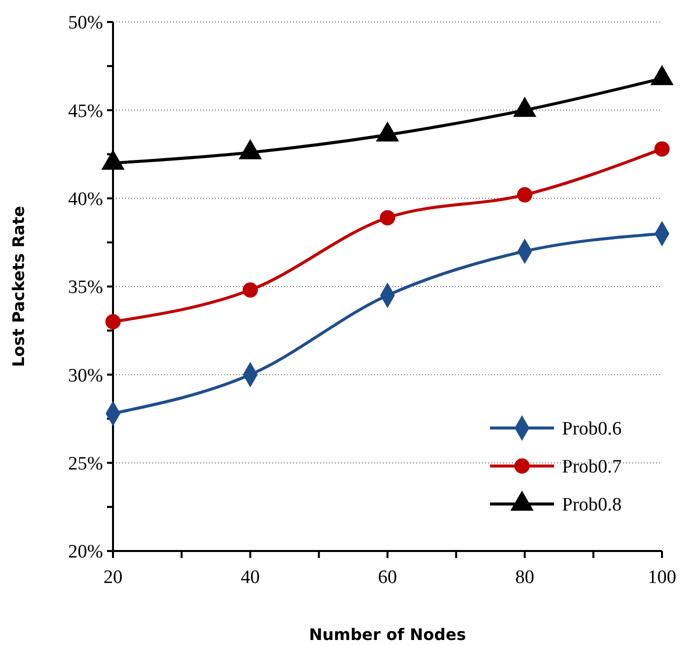 This screenshot has width=683, height=645. Describe the element at coordinates (387, 577) in the screenshot. I see `x-tick-label: 60` at that location.